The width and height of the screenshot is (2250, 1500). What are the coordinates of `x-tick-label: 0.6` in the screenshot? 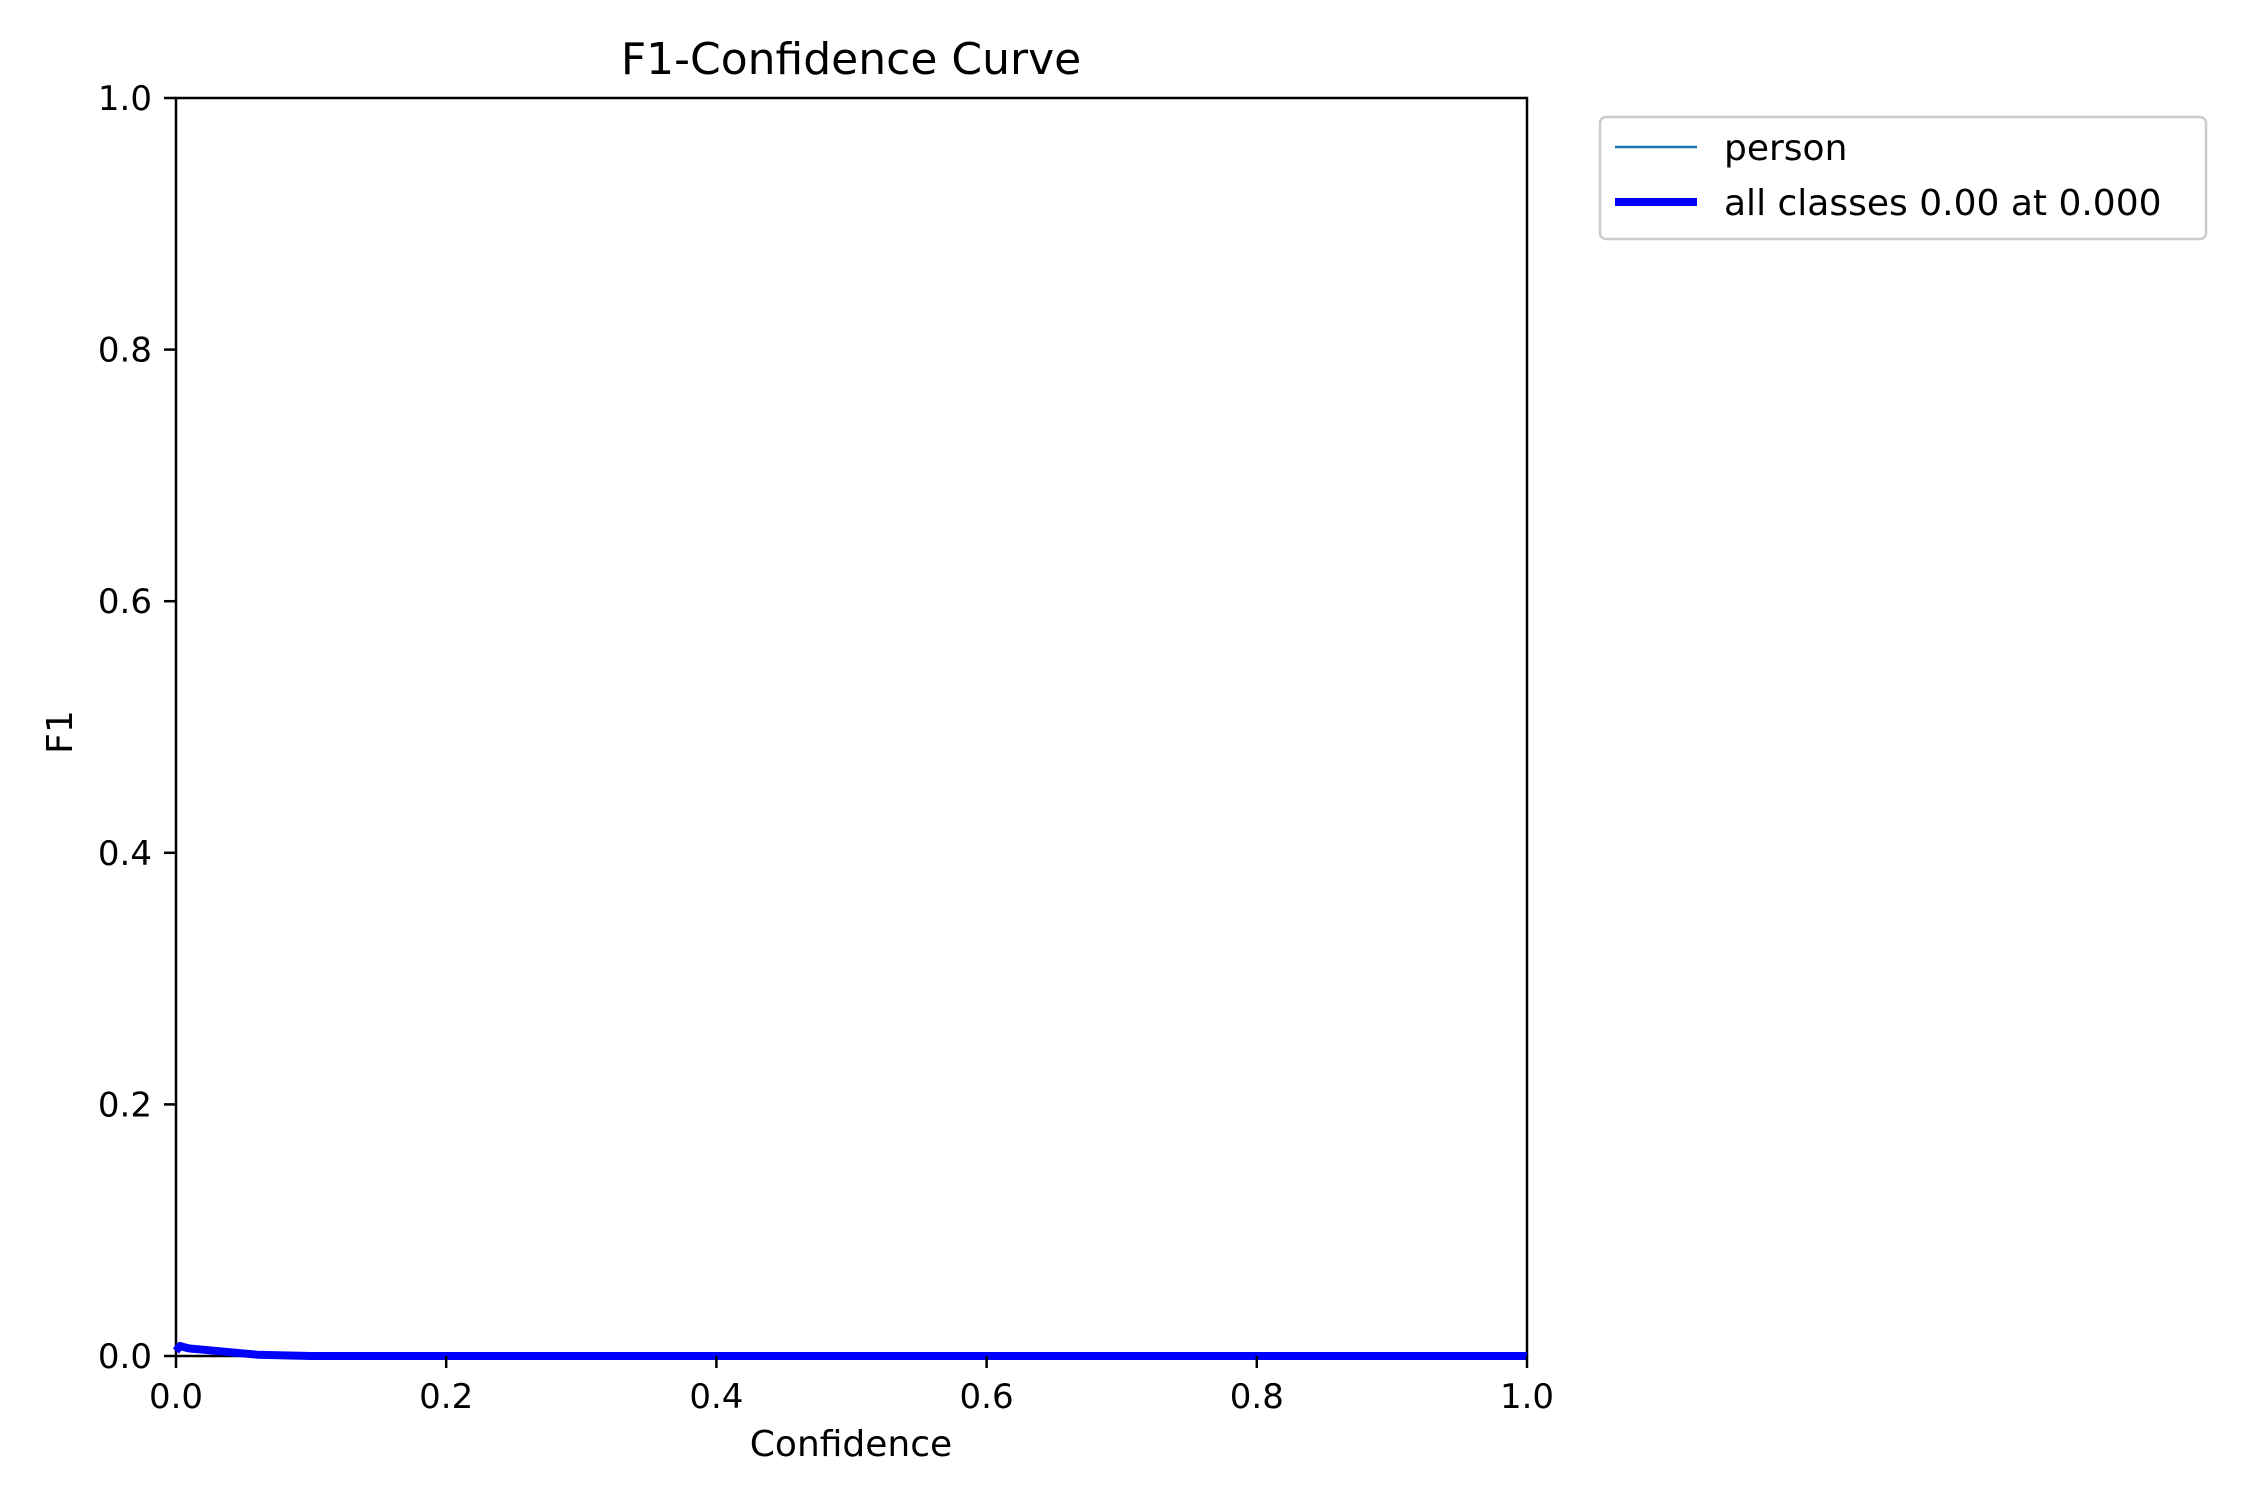 It's located at (987, 1397).